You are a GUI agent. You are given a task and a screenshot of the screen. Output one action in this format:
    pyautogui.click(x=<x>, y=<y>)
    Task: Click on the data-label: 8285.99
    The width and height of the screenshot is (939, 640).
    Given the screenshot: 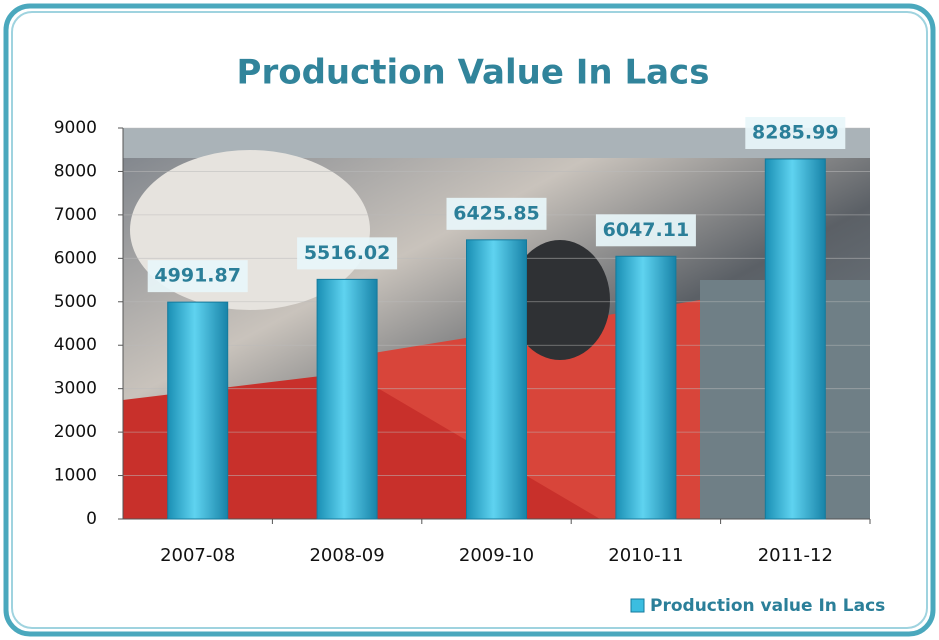 What is the action you would take?
    pyautogui.click(x=795, y=133)
    